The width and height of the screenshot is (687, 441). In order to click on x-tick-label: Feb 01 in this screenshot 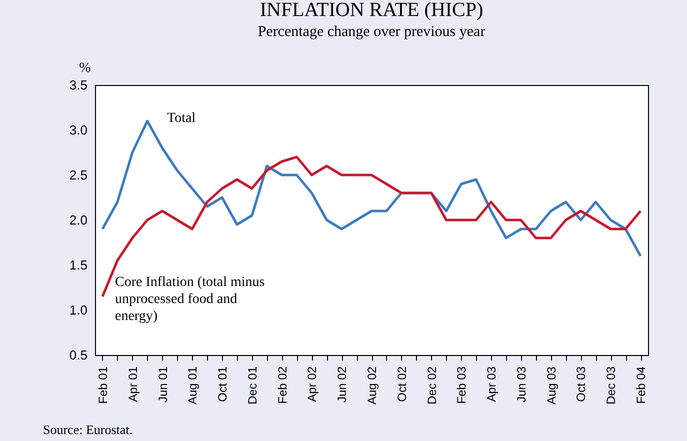, I will do `click(103, 385)`.